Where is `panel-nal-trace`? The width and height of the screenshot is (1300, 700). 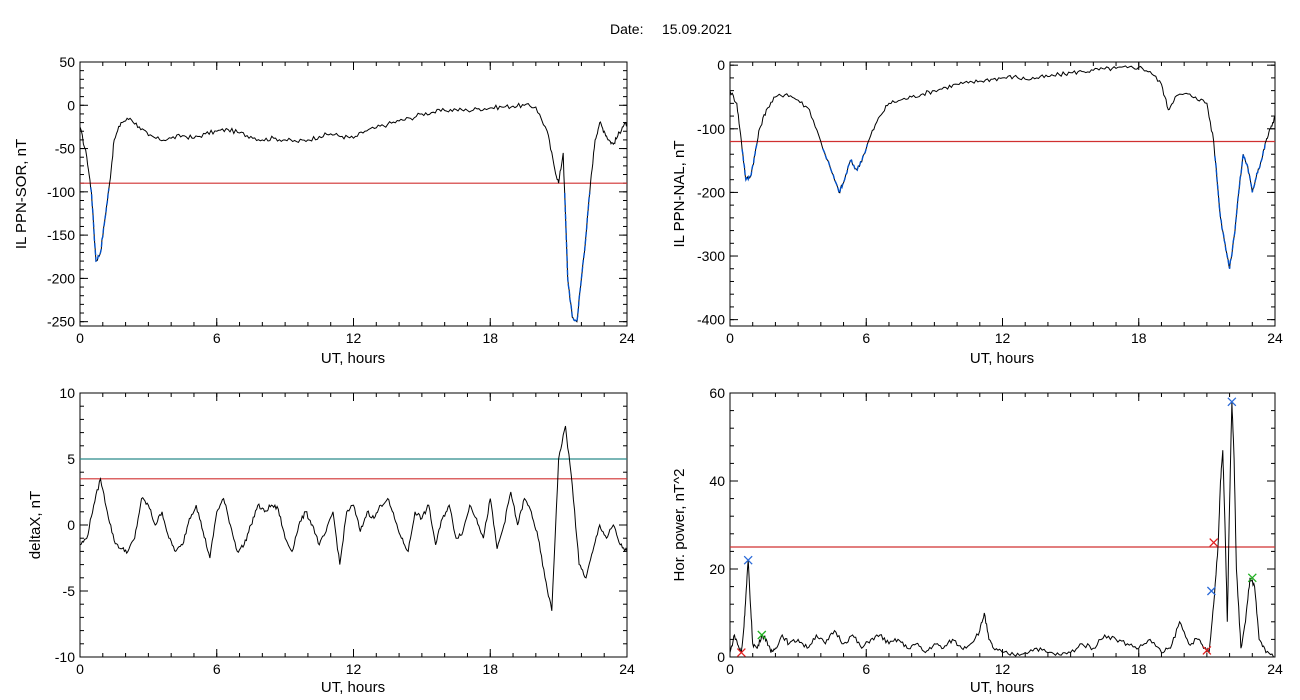
panel-nal-trace is located at coordinates (1002, 167).